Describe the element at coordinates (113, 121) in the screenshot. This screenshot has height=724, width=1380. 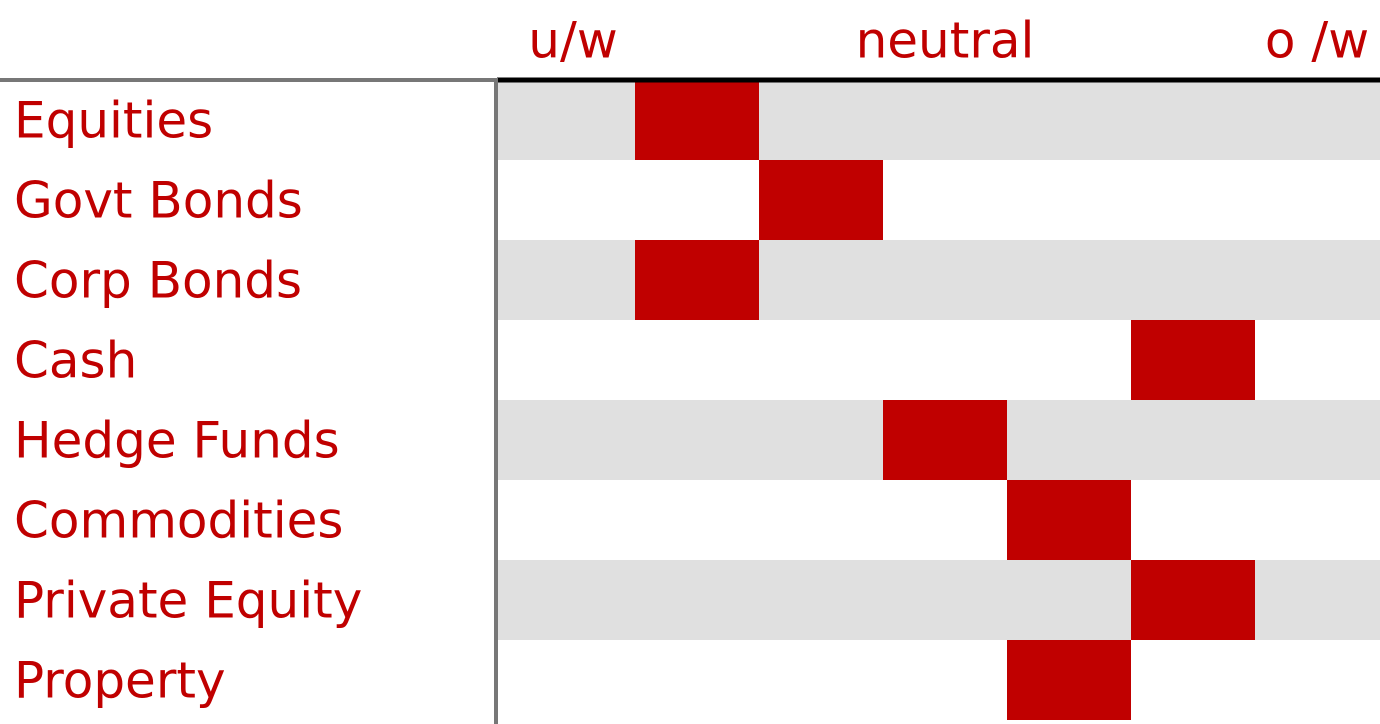
I see `row-label: Equities` at that location.